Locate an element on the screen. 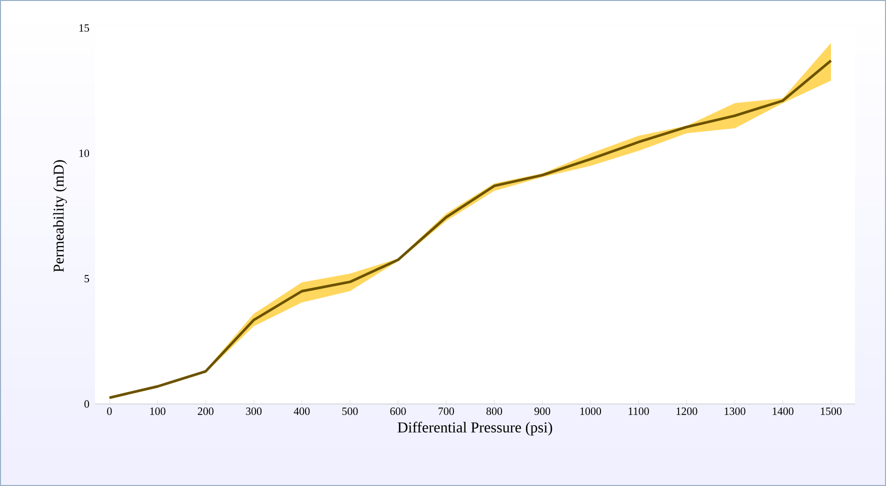 The height and width of the screenshot is (486, 886). x-tick-label: 700 is located at coordinates (446, 411).